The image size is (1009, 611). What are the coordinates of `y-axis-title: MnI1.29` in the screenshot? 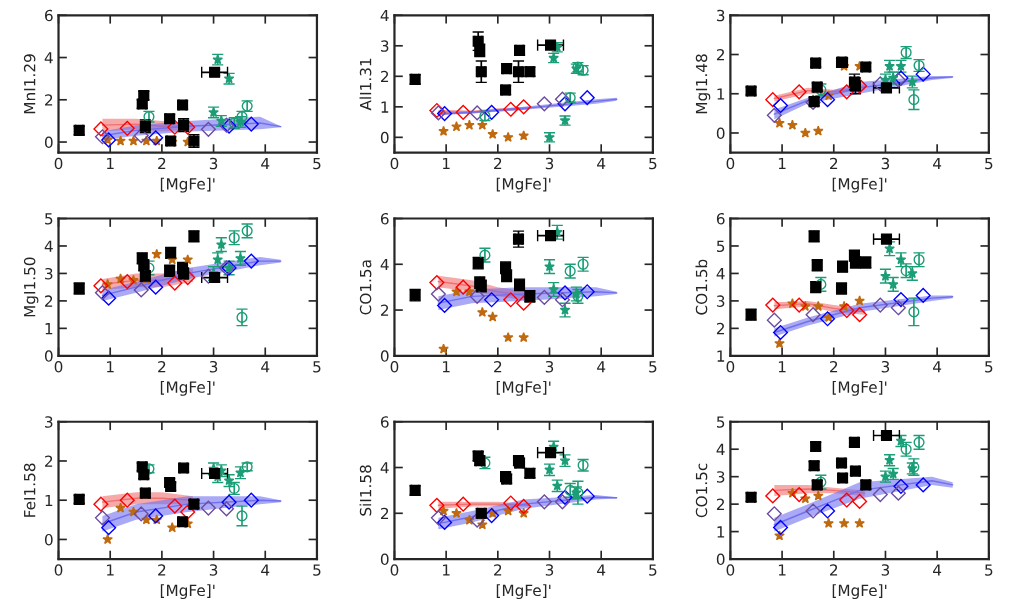 It's located at (29, 84).